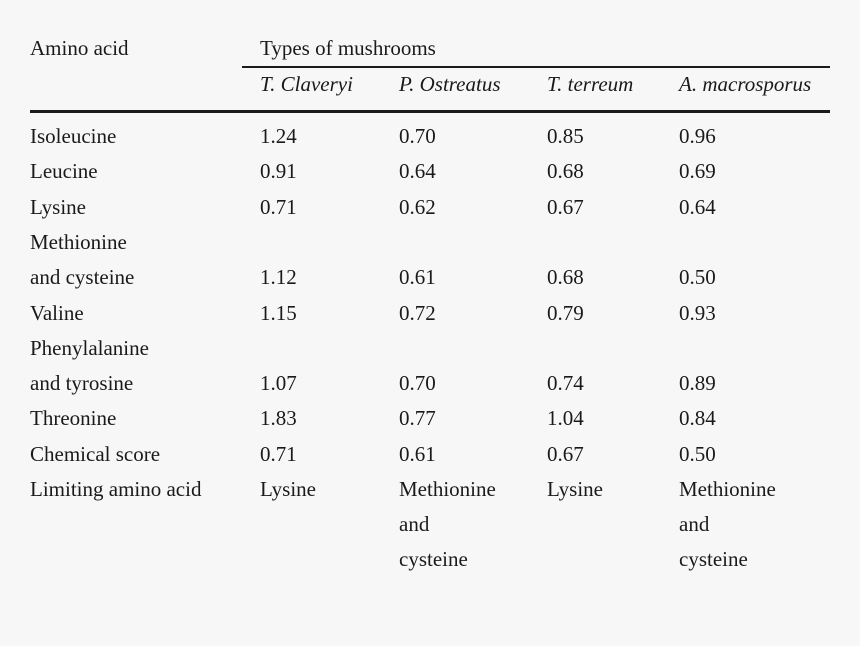 Image resolution: width=860 pixels, height=646 pixels. I want to click on row-label: and cysteine, so click(82, 277).